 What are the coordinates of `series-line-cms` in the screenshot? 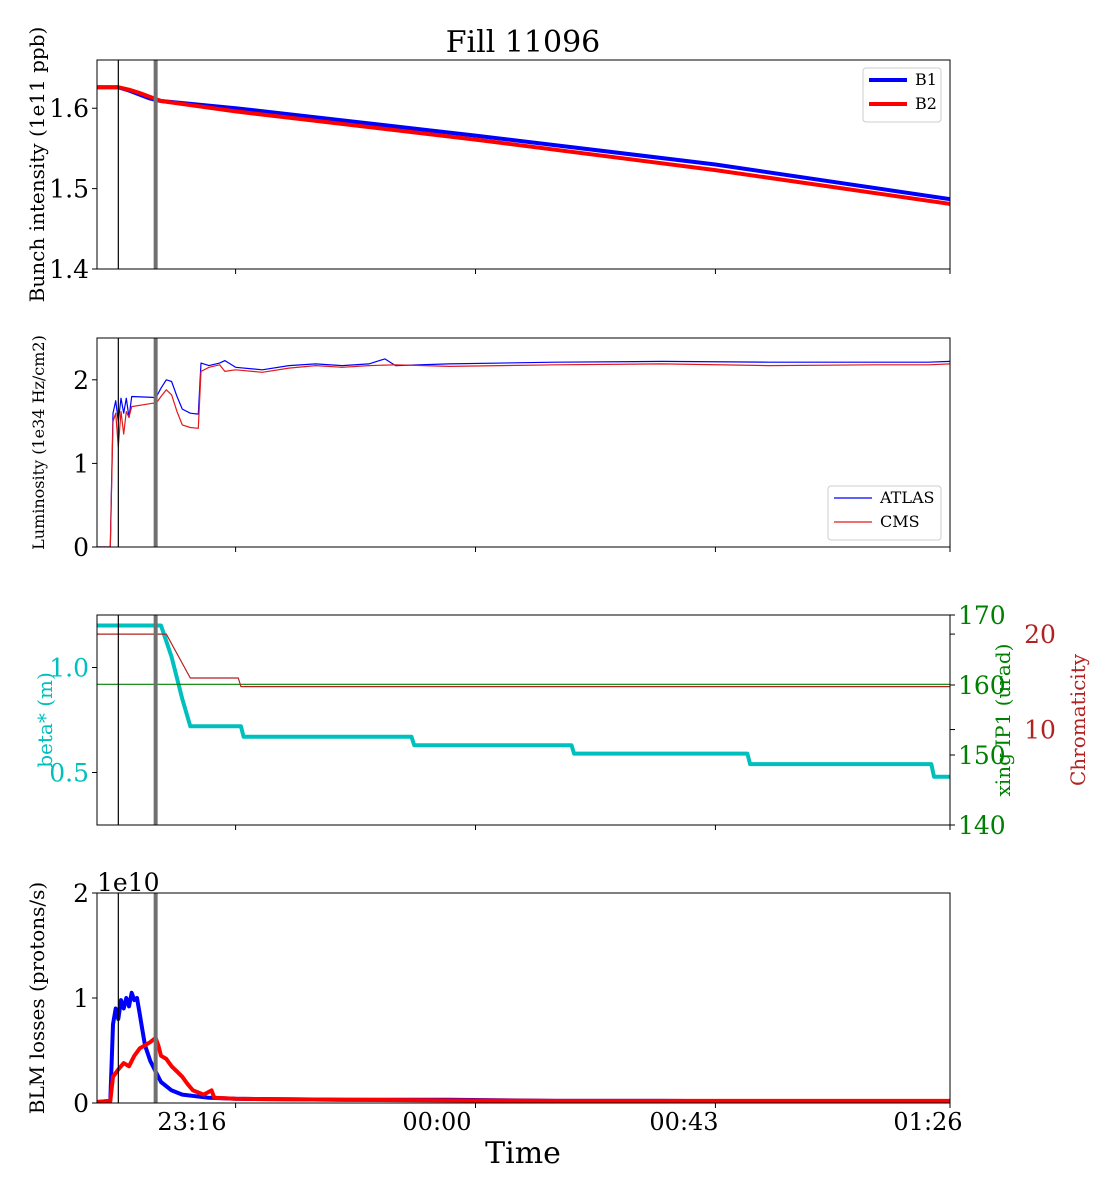 It's located at (523, 455).